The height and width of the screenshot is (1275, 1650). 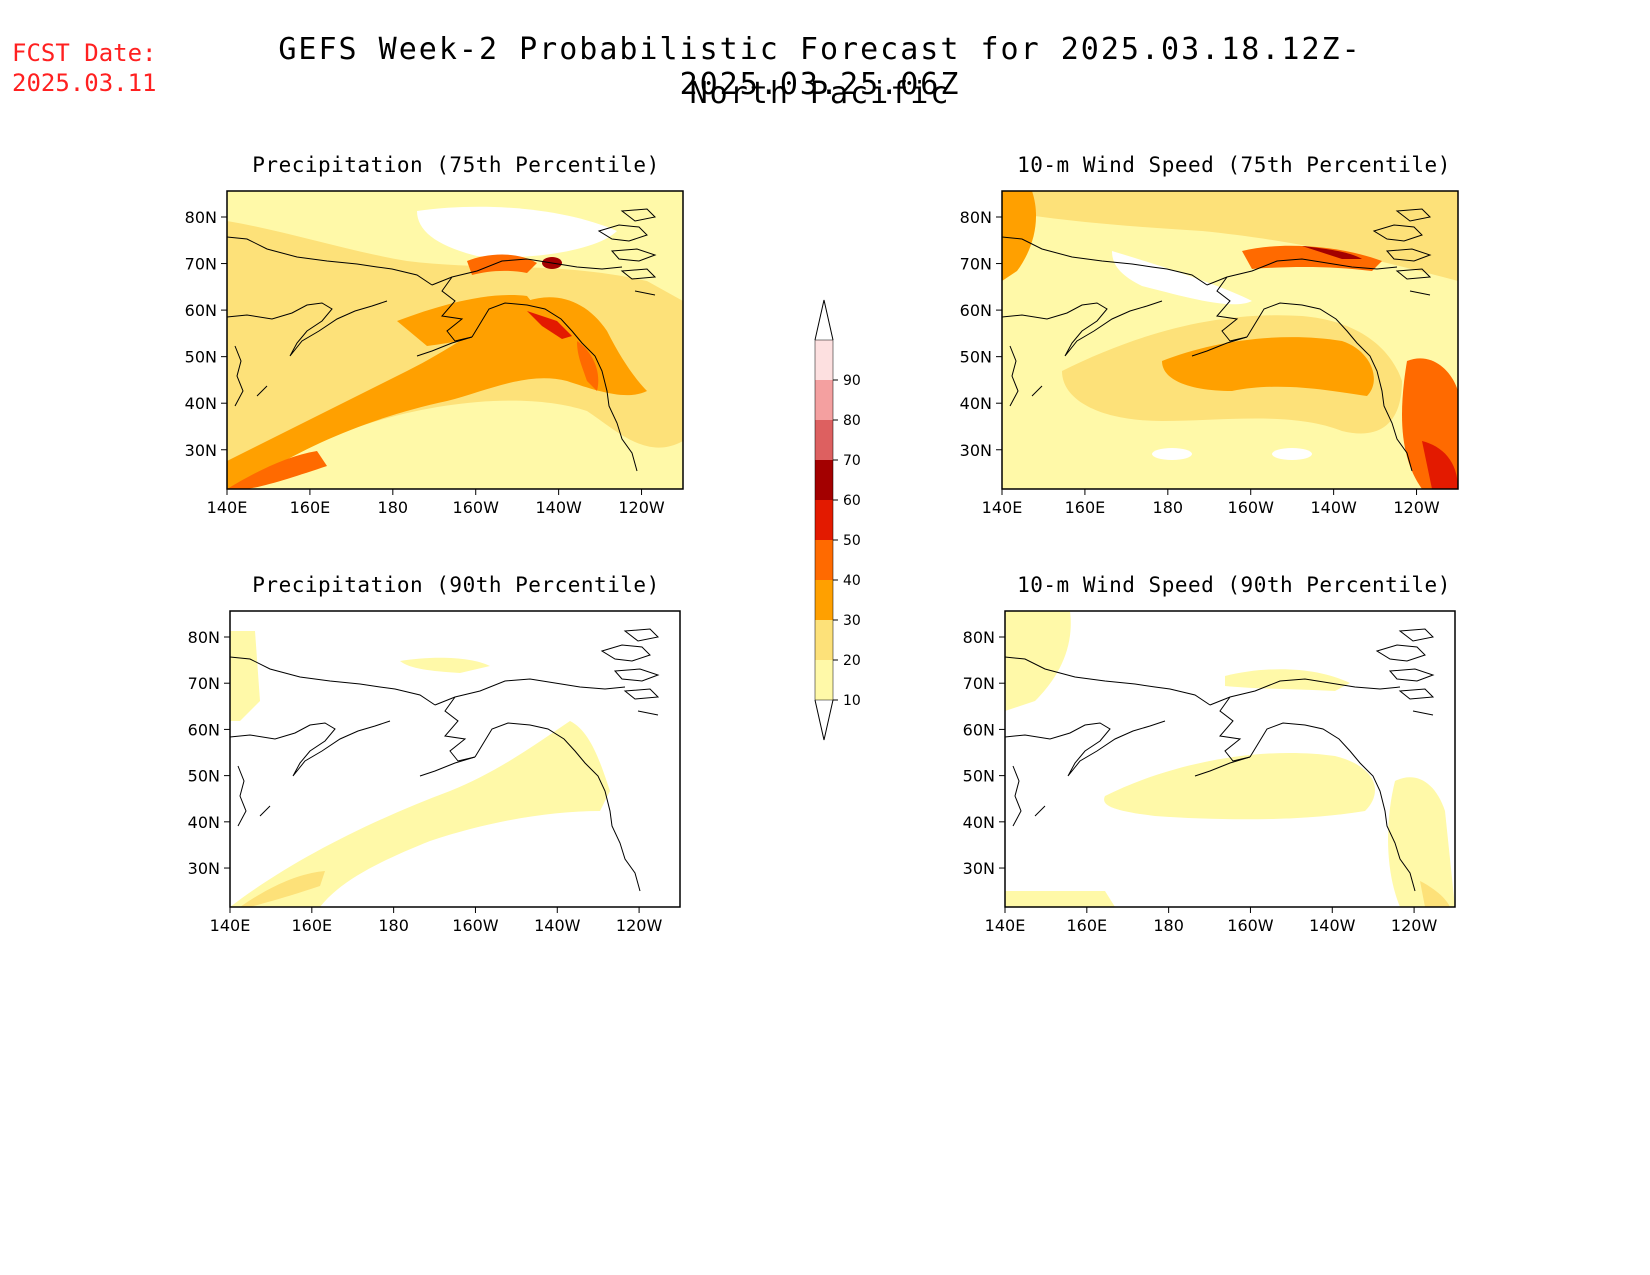 I want to click on contour-10-e, so click(x=1060, y=899).